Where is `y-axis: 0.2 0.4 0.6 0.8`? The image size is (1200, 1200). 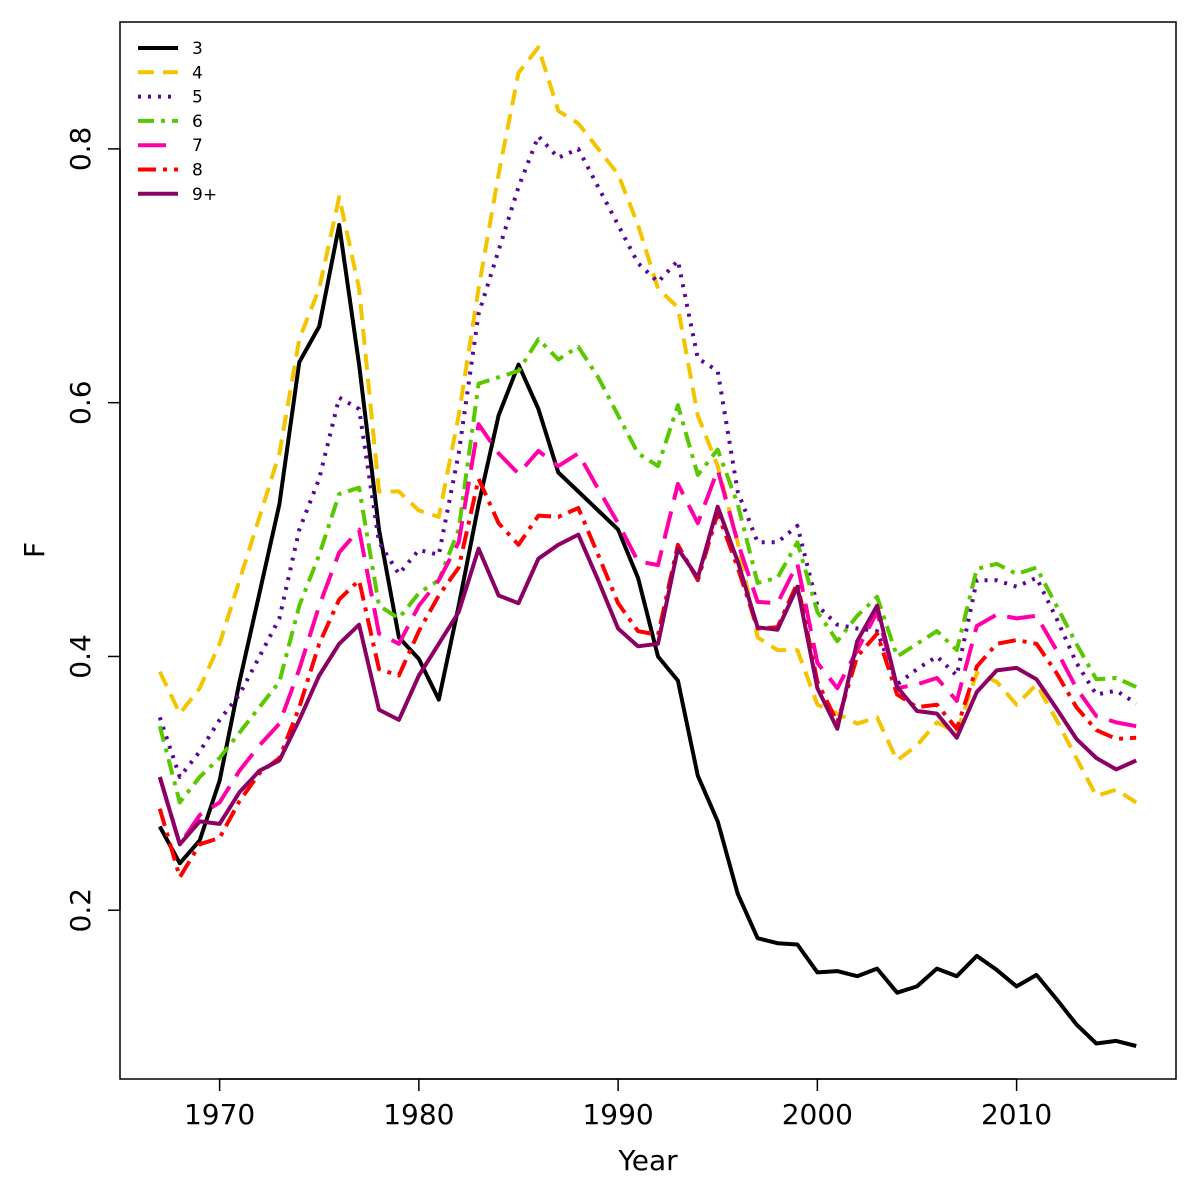
y-axis: 0.2 0.4 0.6 0.8 is located at coordinates (92, 530).